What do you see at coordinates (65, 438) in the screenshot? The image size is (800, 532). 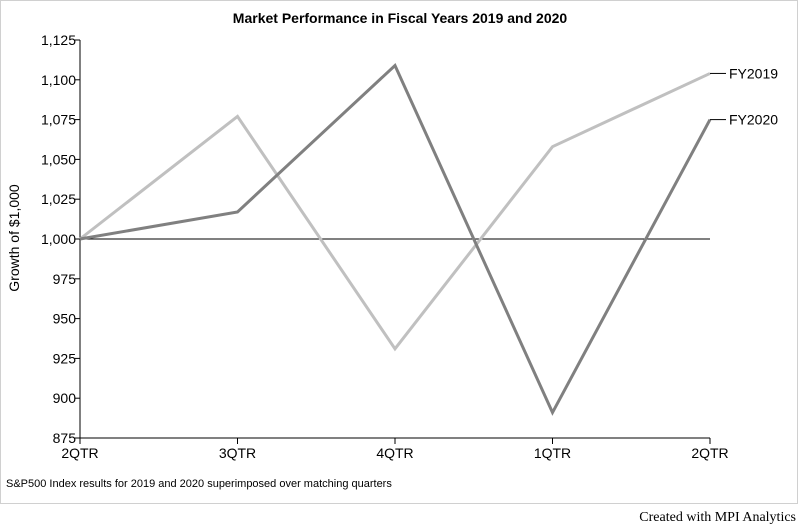 I see `y-tick-label: 875` at bounding box center [65, 438].